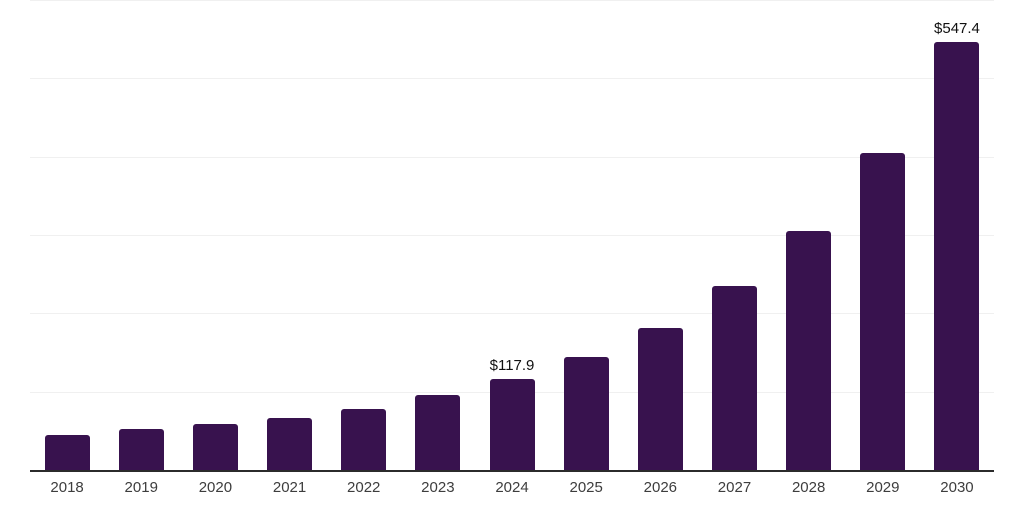 Image resolution: width=1024 pixels, height=512 pixels. Describe the element at coordinates (660, 399) in the screenshot. I see `bar-2026` at that location.